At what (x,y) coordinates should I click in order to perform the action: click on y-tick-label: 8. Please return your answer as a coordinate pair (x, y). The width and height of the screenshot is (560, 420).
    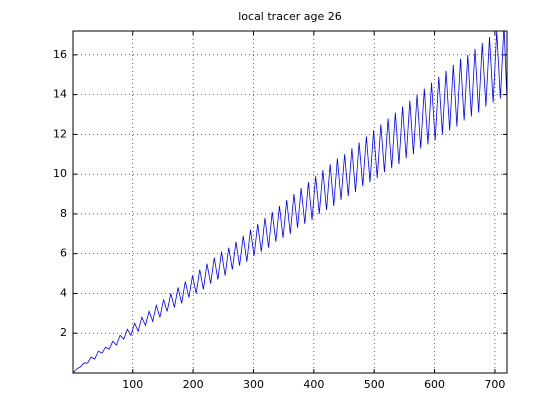
    Looking at the image, I should click on (63, 213).